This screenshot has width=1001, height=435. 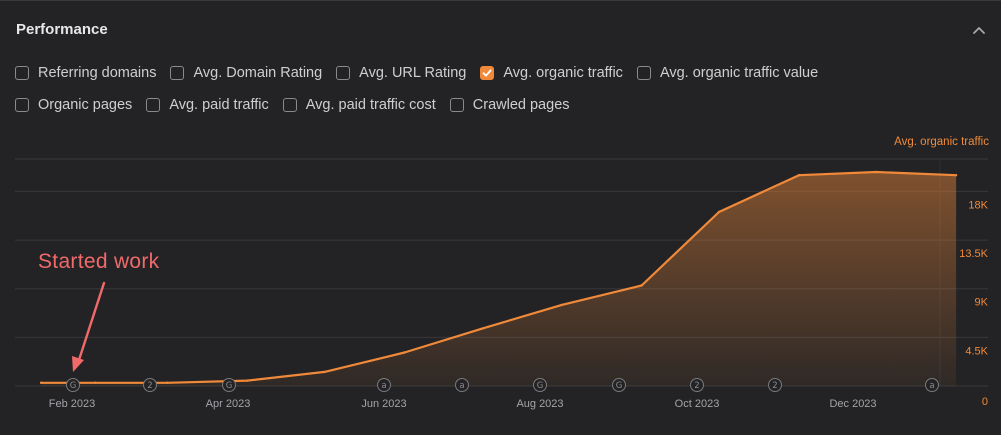 I want to click on checkbox-avg-url-rating: Avg. URL Rating, so click(x=401, y=73).